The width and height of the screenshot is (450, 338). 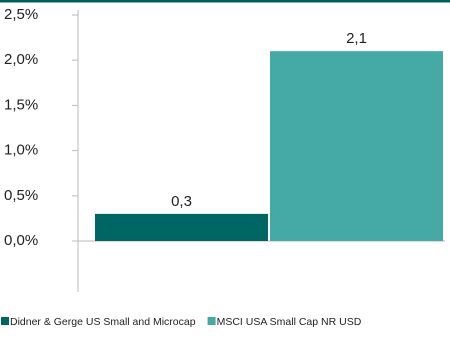 What do you see at coordinates (21, 59) in the screenshot?
I see `y-tick-label: 2,0%` at bounding box center [21, 59].